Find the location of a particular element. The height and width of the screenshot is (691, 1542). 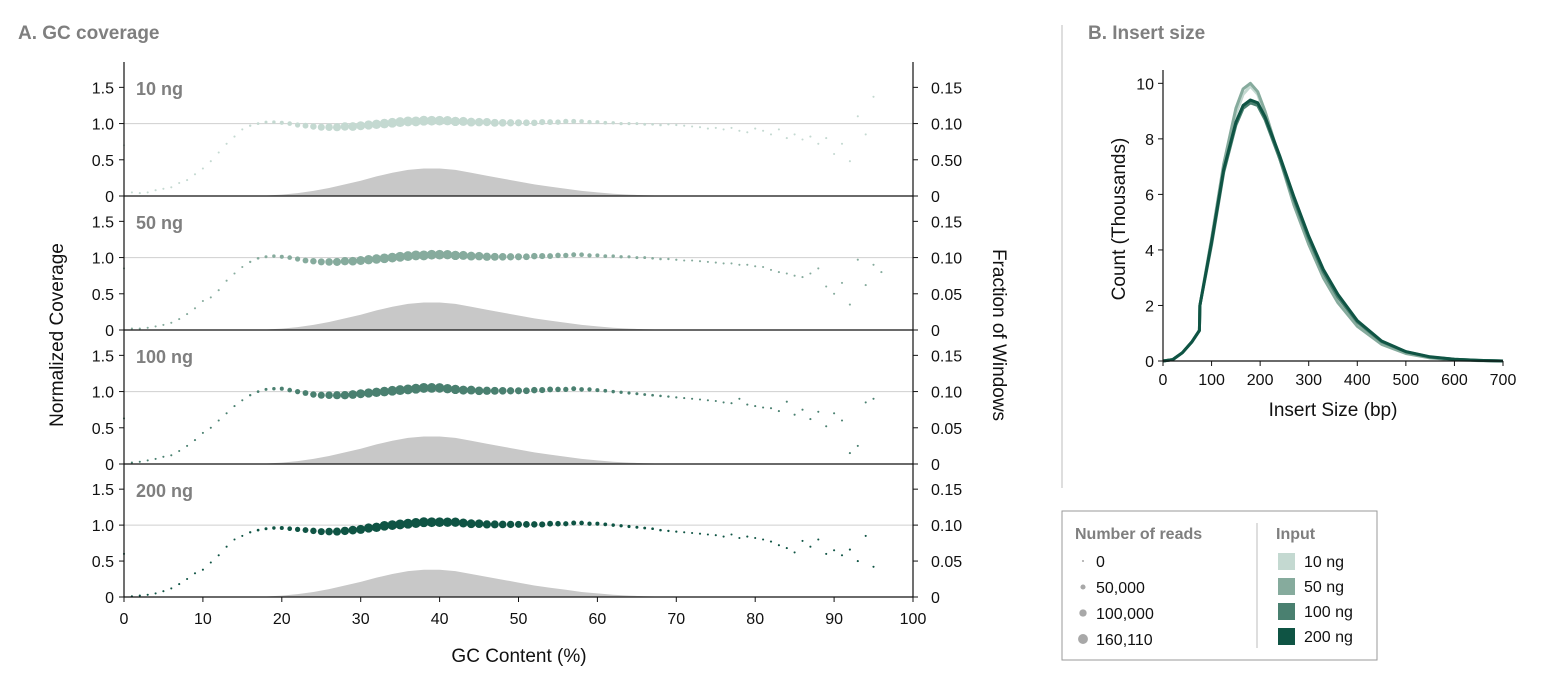

y-right-tick-label: 0.15 is located at coordinates (946, 356).